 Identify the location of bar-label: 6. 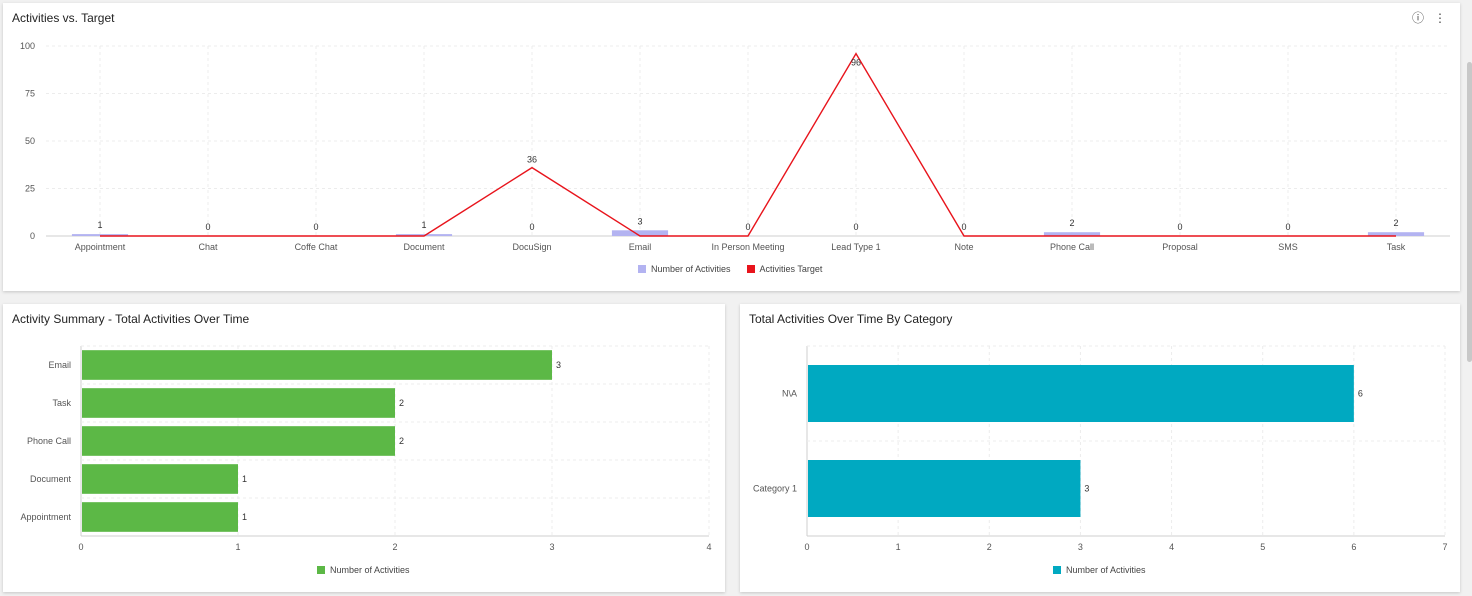
(1360, 394).